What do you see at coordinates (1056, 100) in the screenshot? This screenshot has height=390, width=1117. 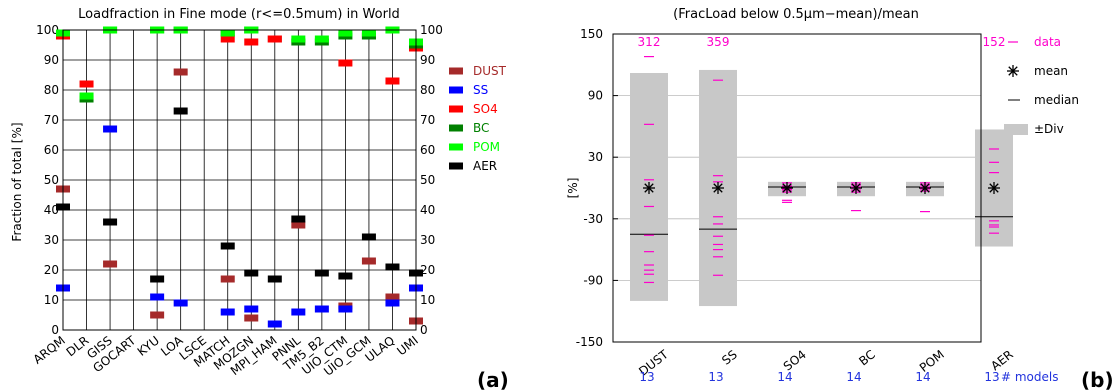 I see `legend-label-median: median` at bounding box center [1056, 100].